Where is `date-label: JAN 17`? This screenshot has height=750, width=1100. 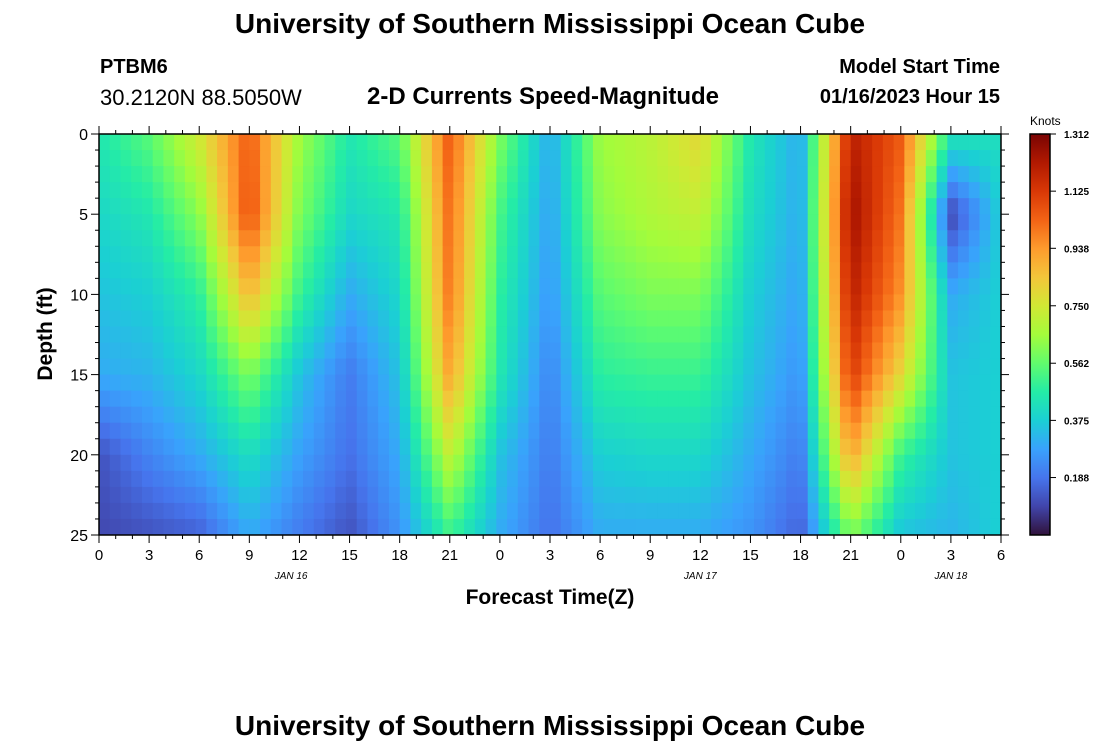 date-label: JAN 17 is located at coordinates (700, 576).